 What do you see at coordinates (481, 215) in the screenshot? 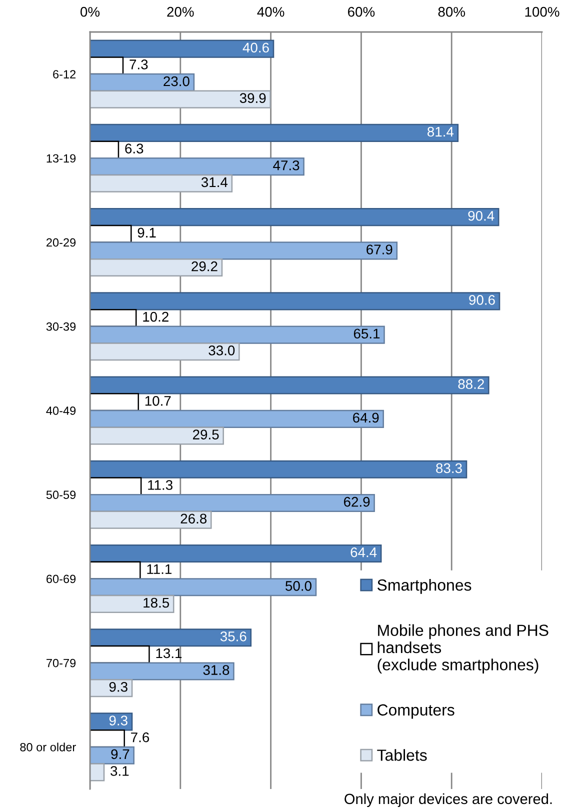
I see `data-label: 90.4` at bounding box center [481, 215].